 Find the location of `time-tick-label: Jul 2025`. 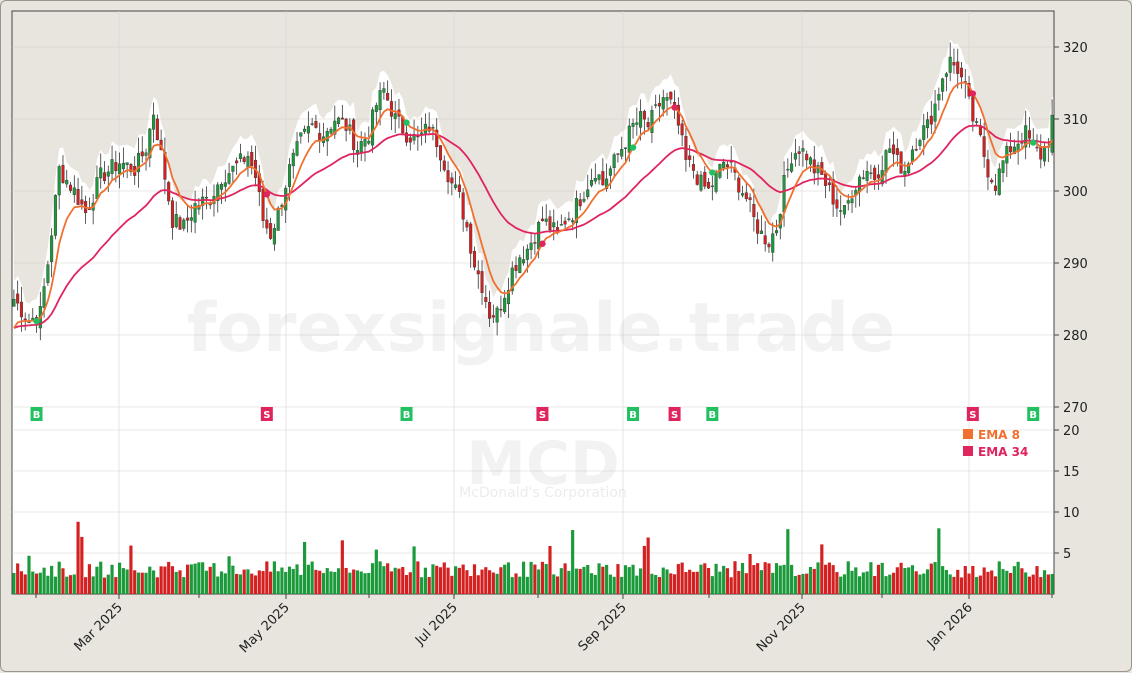

time-tick-label: Jul 2025 is located at coordinates (436, 624).